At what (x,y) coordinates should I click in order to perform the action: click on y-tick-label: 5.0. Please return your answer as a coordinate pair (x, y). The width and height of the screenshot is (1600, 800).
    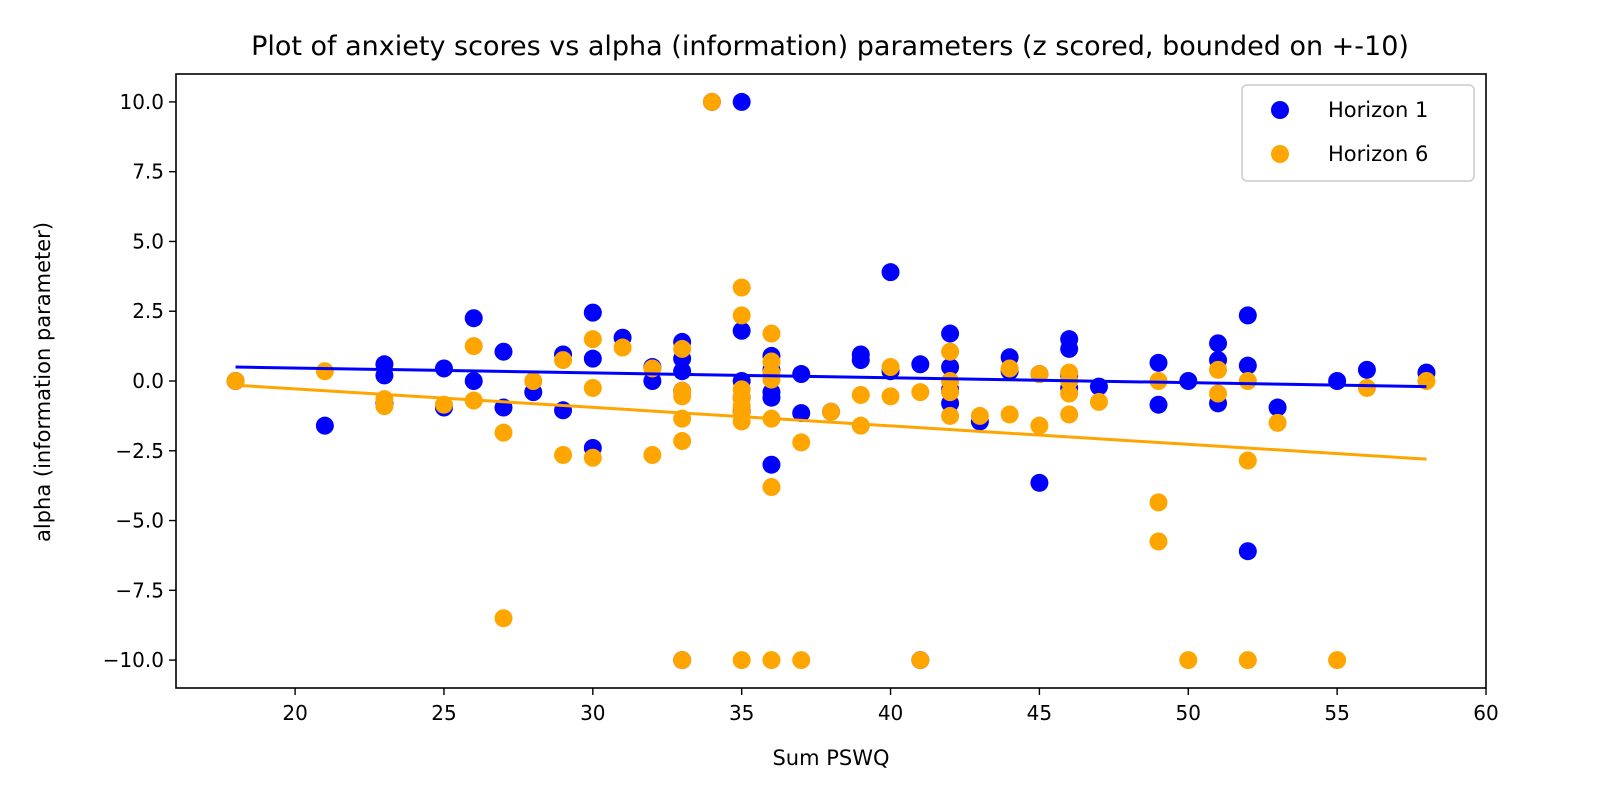
    Looking at the image, I should click on (148, 241).